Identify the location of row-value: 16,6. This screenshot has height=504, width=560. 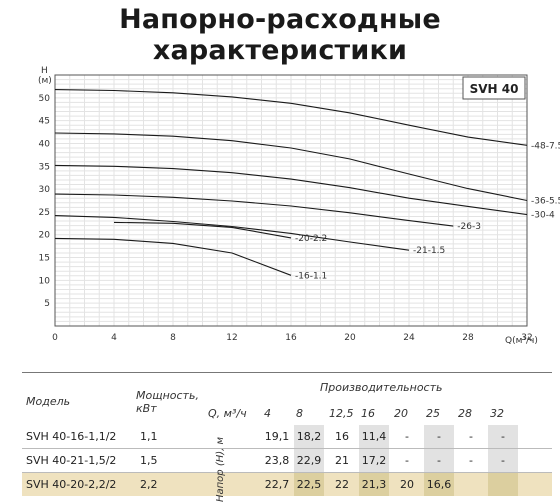
(439, 484).